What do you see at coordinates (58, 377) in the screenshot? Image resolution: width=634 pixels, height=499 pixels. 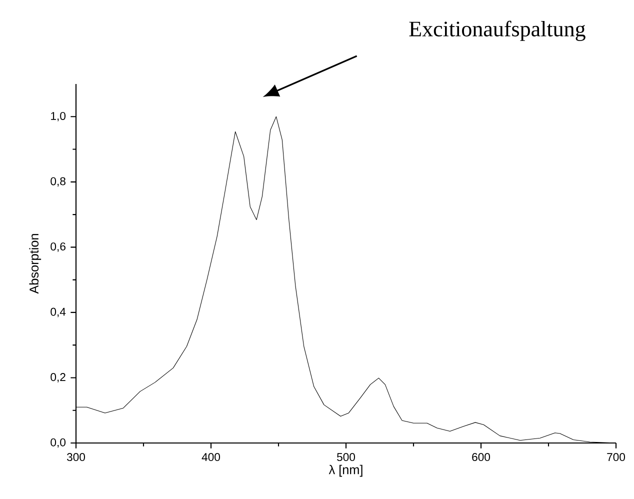 I see `y-tick-label: 0,2` at bounding box center [58, 377].